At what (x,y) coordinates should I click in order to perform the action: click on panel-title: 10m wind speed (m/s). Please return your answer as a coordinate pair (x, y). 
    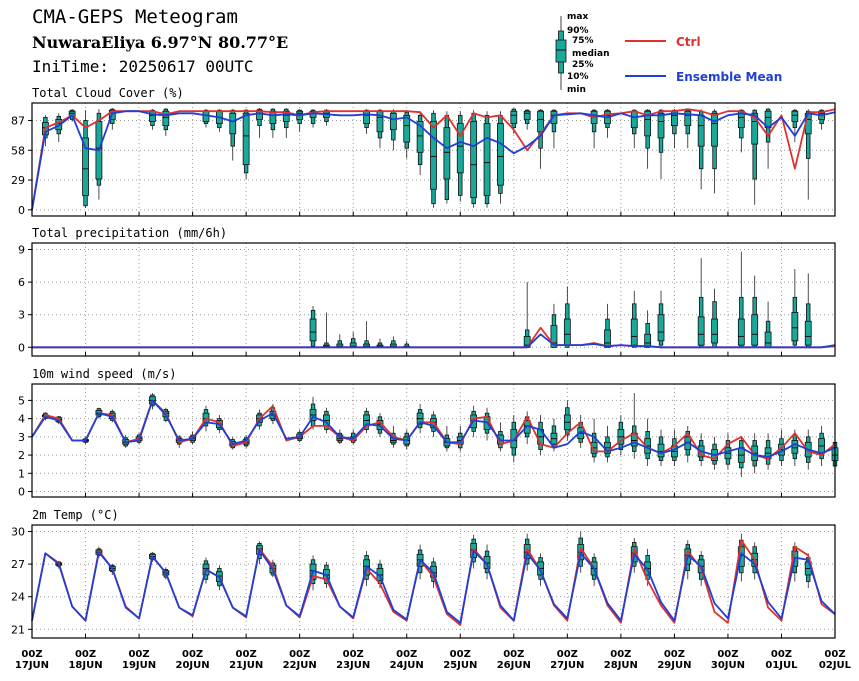
    Looking at the image, I should click on (104, 374).